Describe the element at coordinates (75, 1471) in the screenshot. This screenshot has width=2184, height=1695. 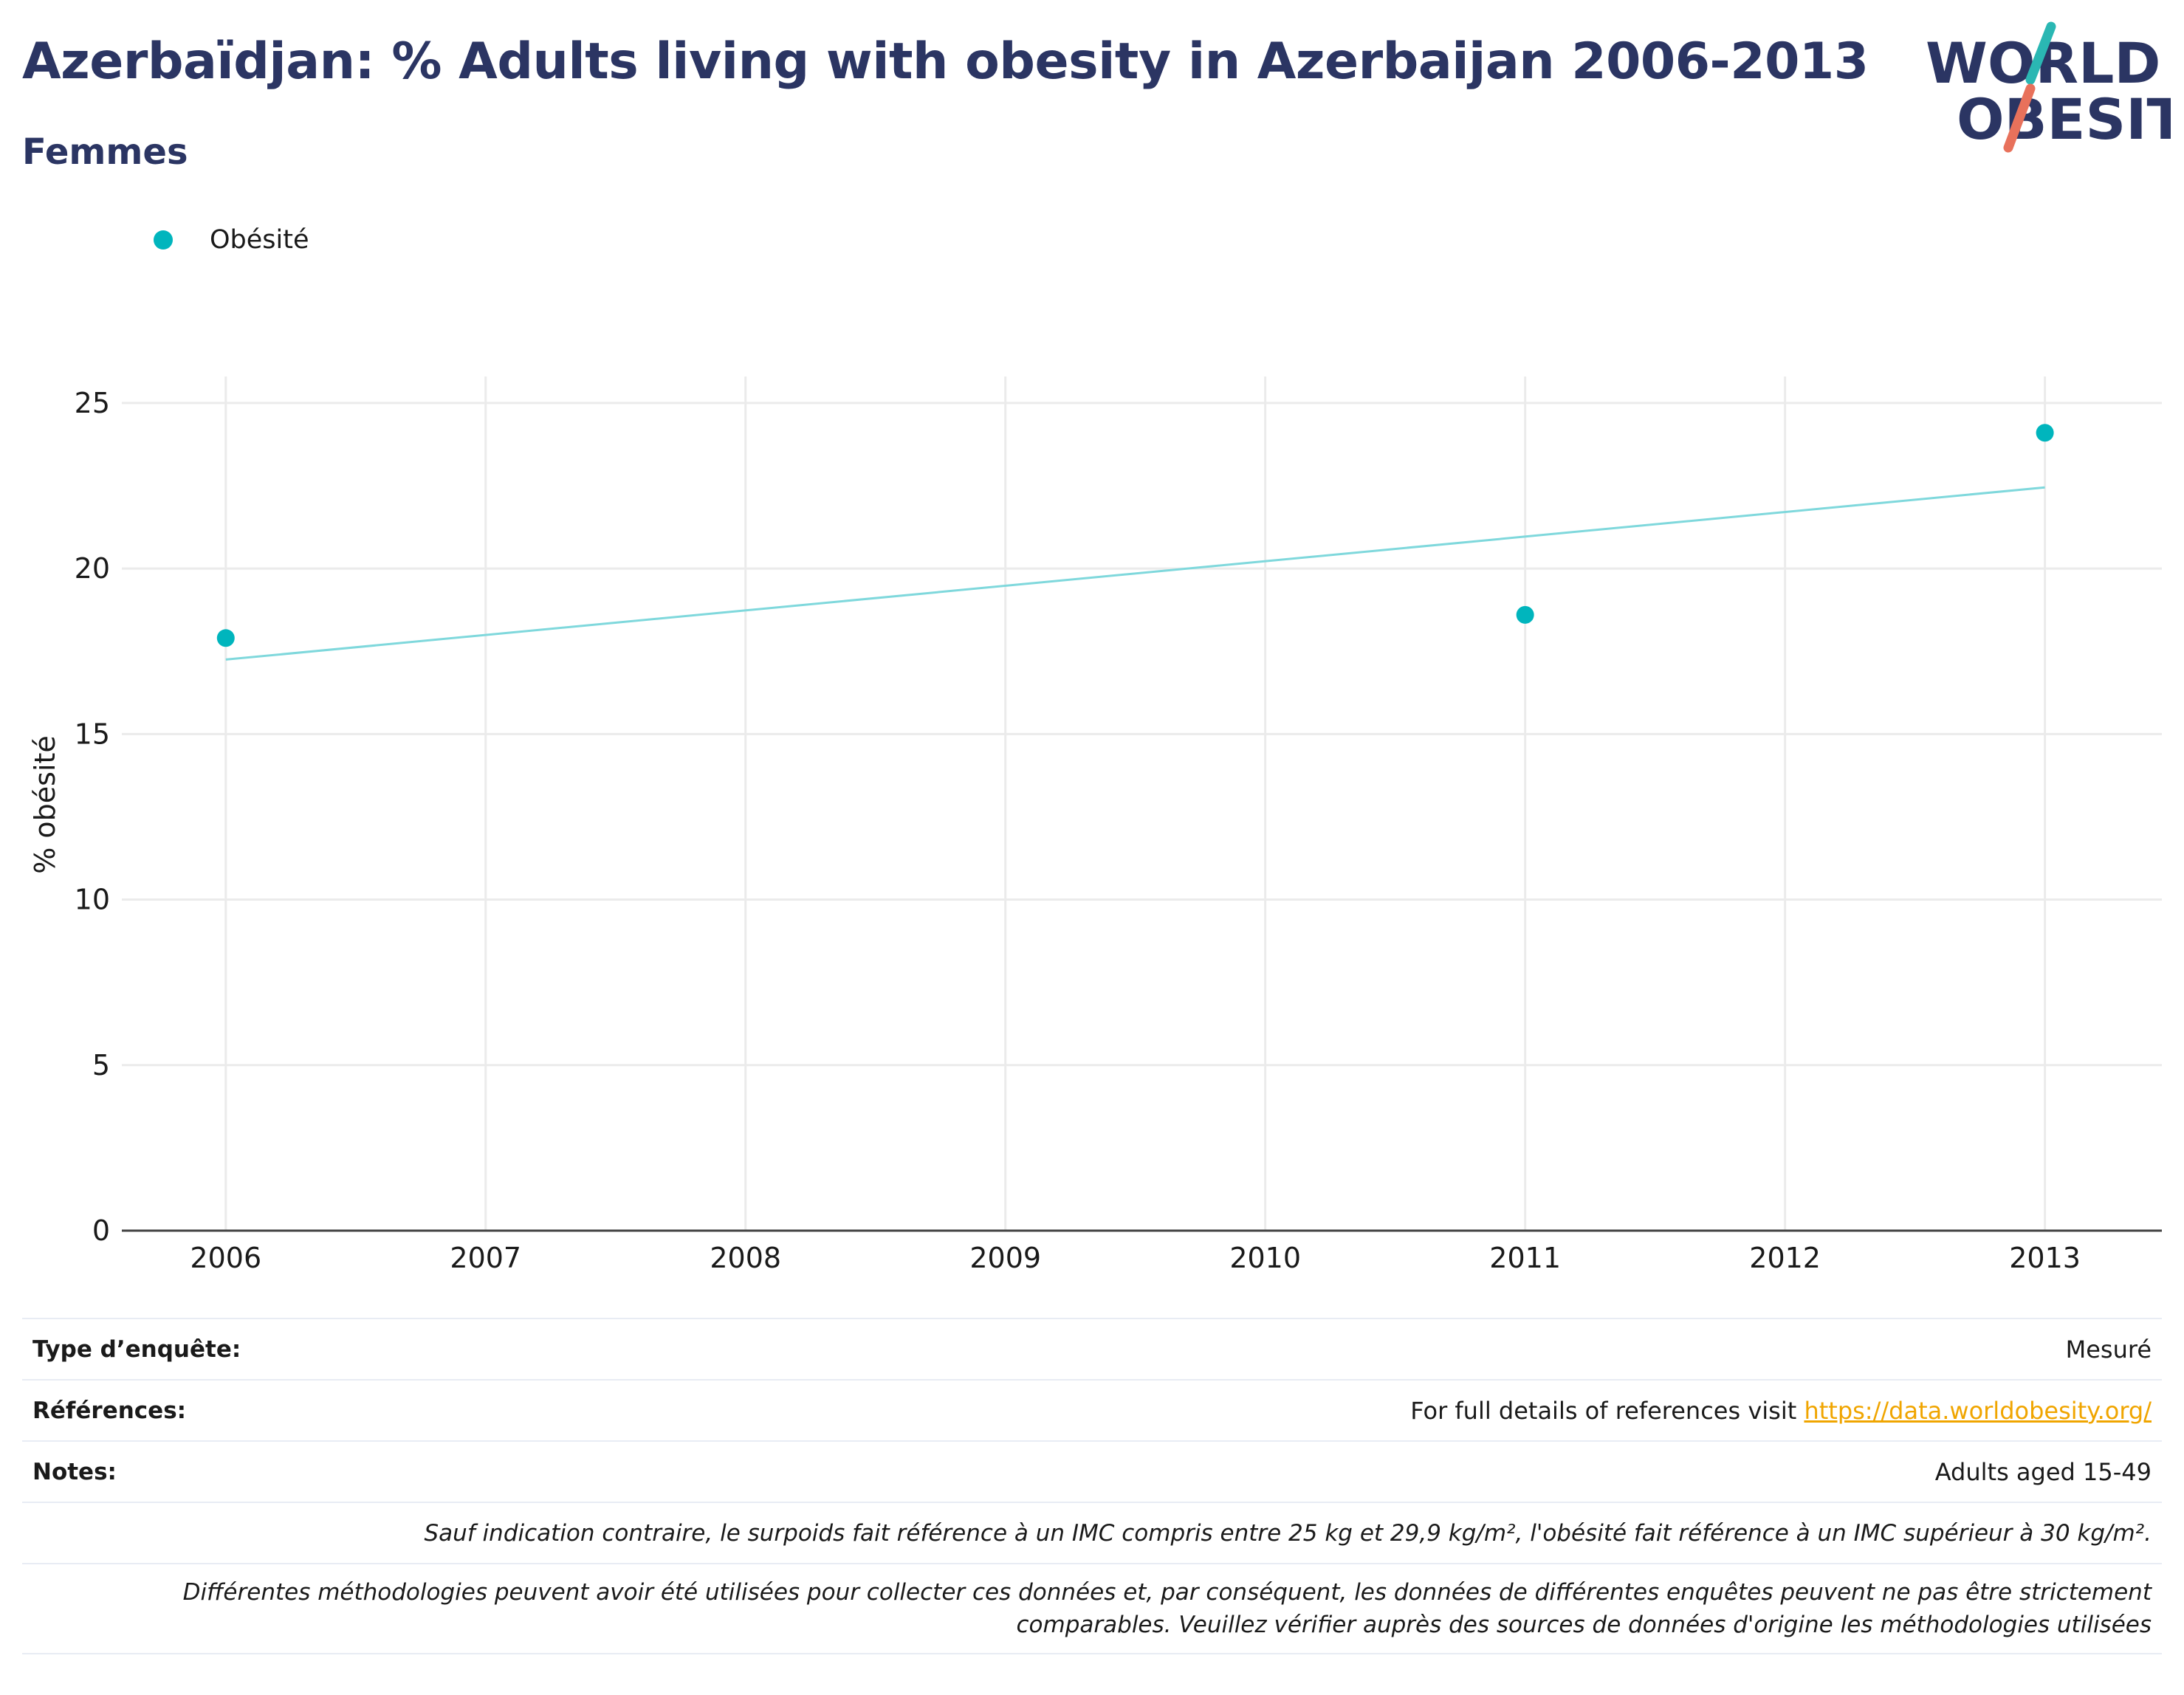
I see `notes-label: Notes:` at that location.